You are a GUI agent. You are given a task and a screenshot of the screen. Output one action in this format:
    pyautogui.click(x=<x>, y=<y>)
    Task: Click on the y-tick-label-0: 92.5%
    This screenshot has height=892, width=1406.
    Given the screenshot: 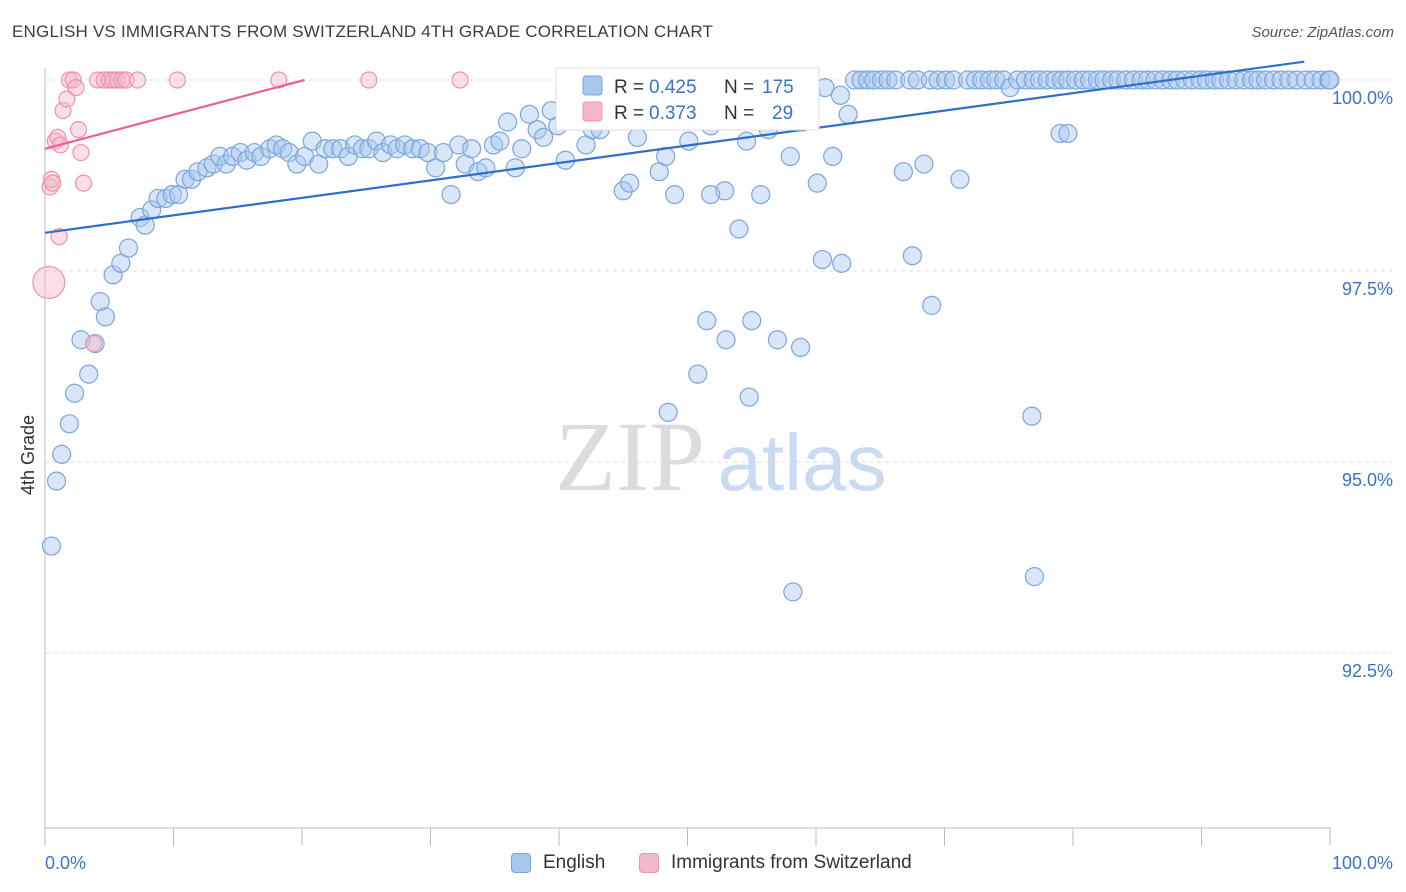 What is the action you would take?
    pyautogui.click(x=1367, y=671)
    